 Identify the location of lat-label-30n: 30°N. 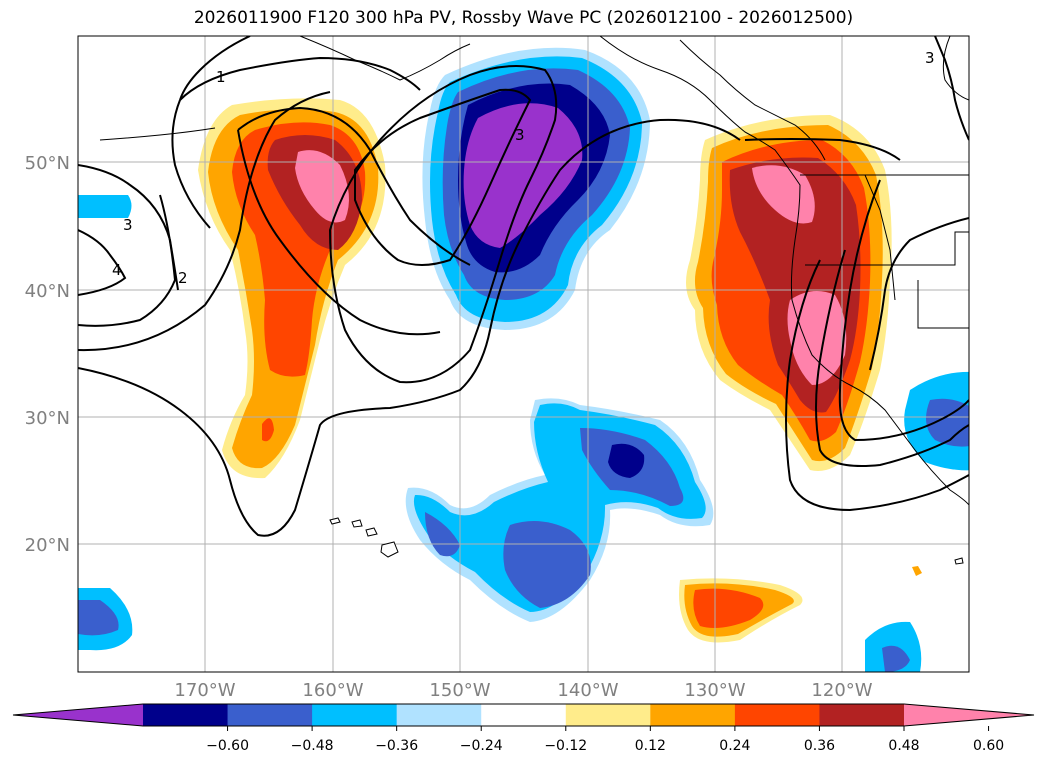
(47, 418).